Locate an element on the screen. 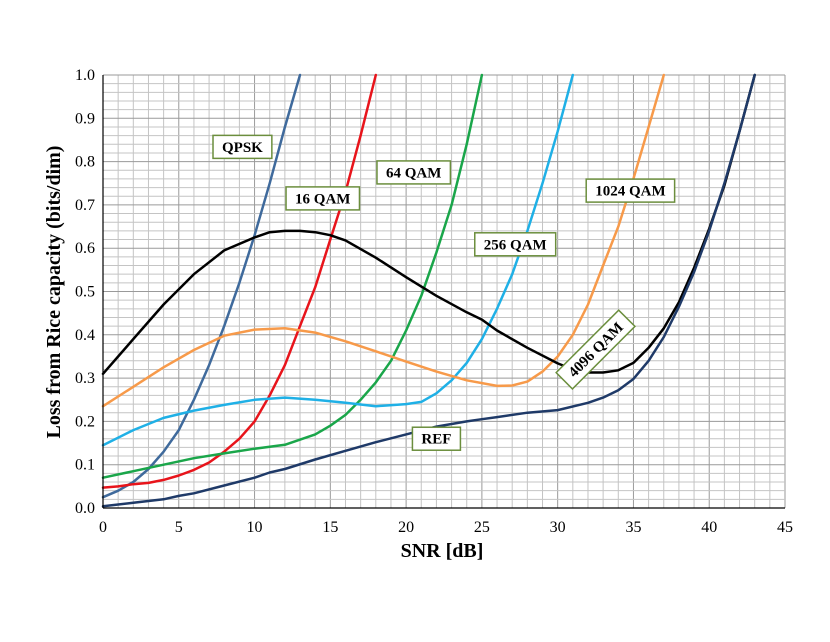 Image resolution: width=830 pixels, height=642 pixels. x-tick-label: 20 is located at coordinates (406, 527).